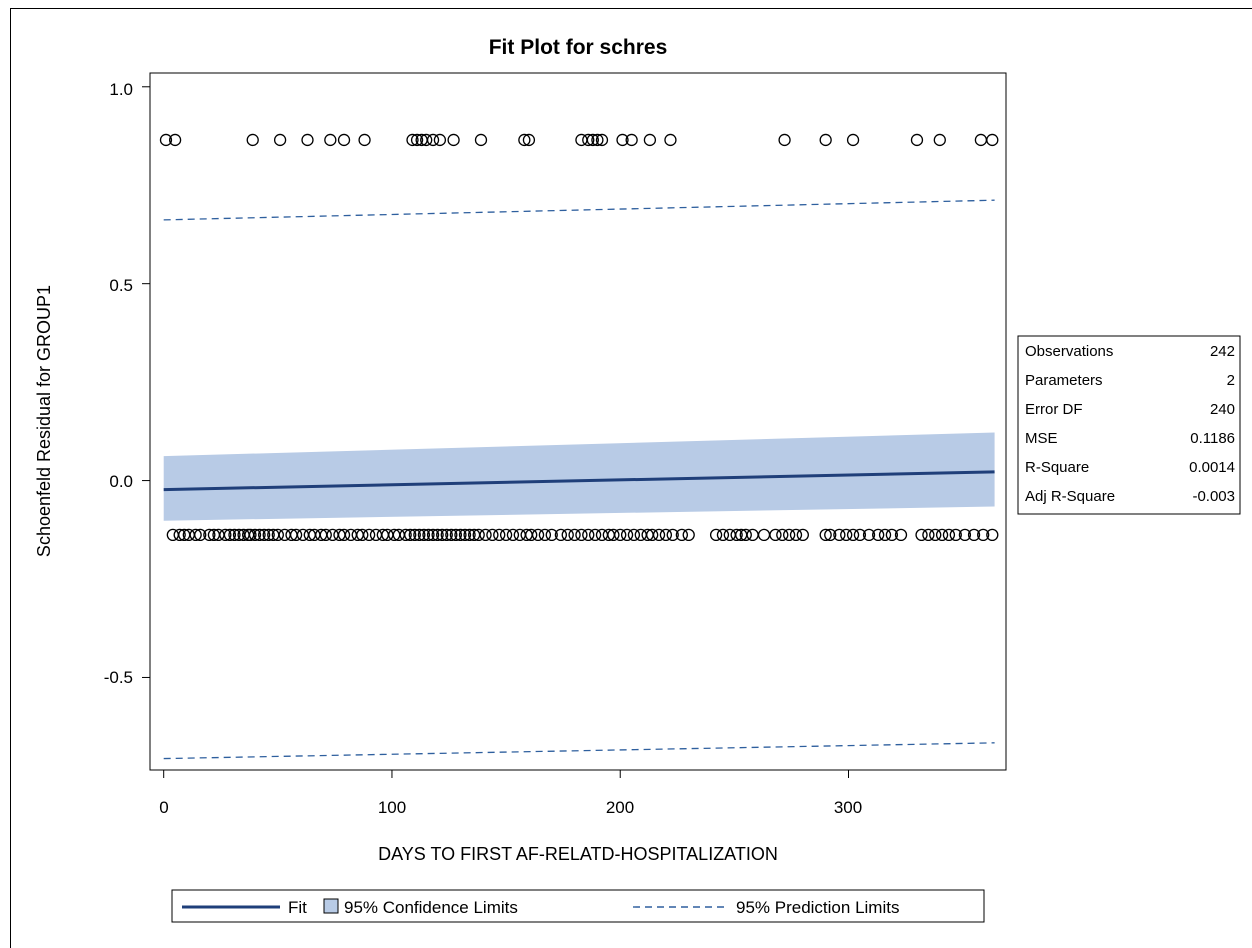  I want to click on x-tick-label: 0, so click(163, 807).